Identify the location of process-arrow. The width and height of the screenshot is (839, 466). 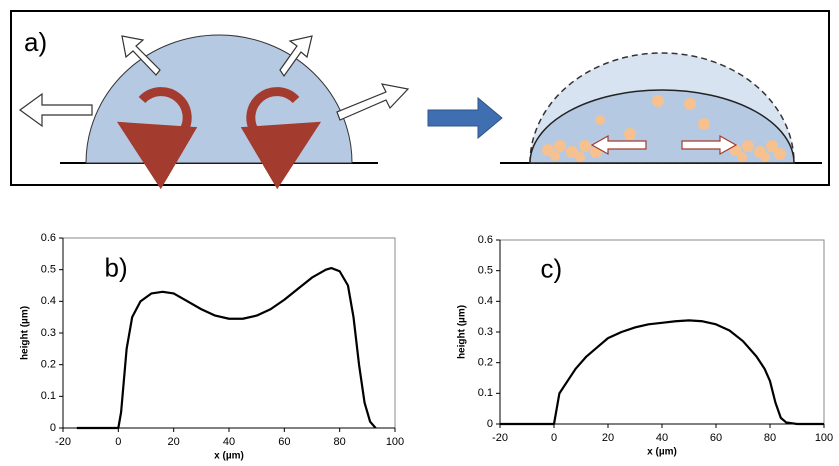
(465, 118).